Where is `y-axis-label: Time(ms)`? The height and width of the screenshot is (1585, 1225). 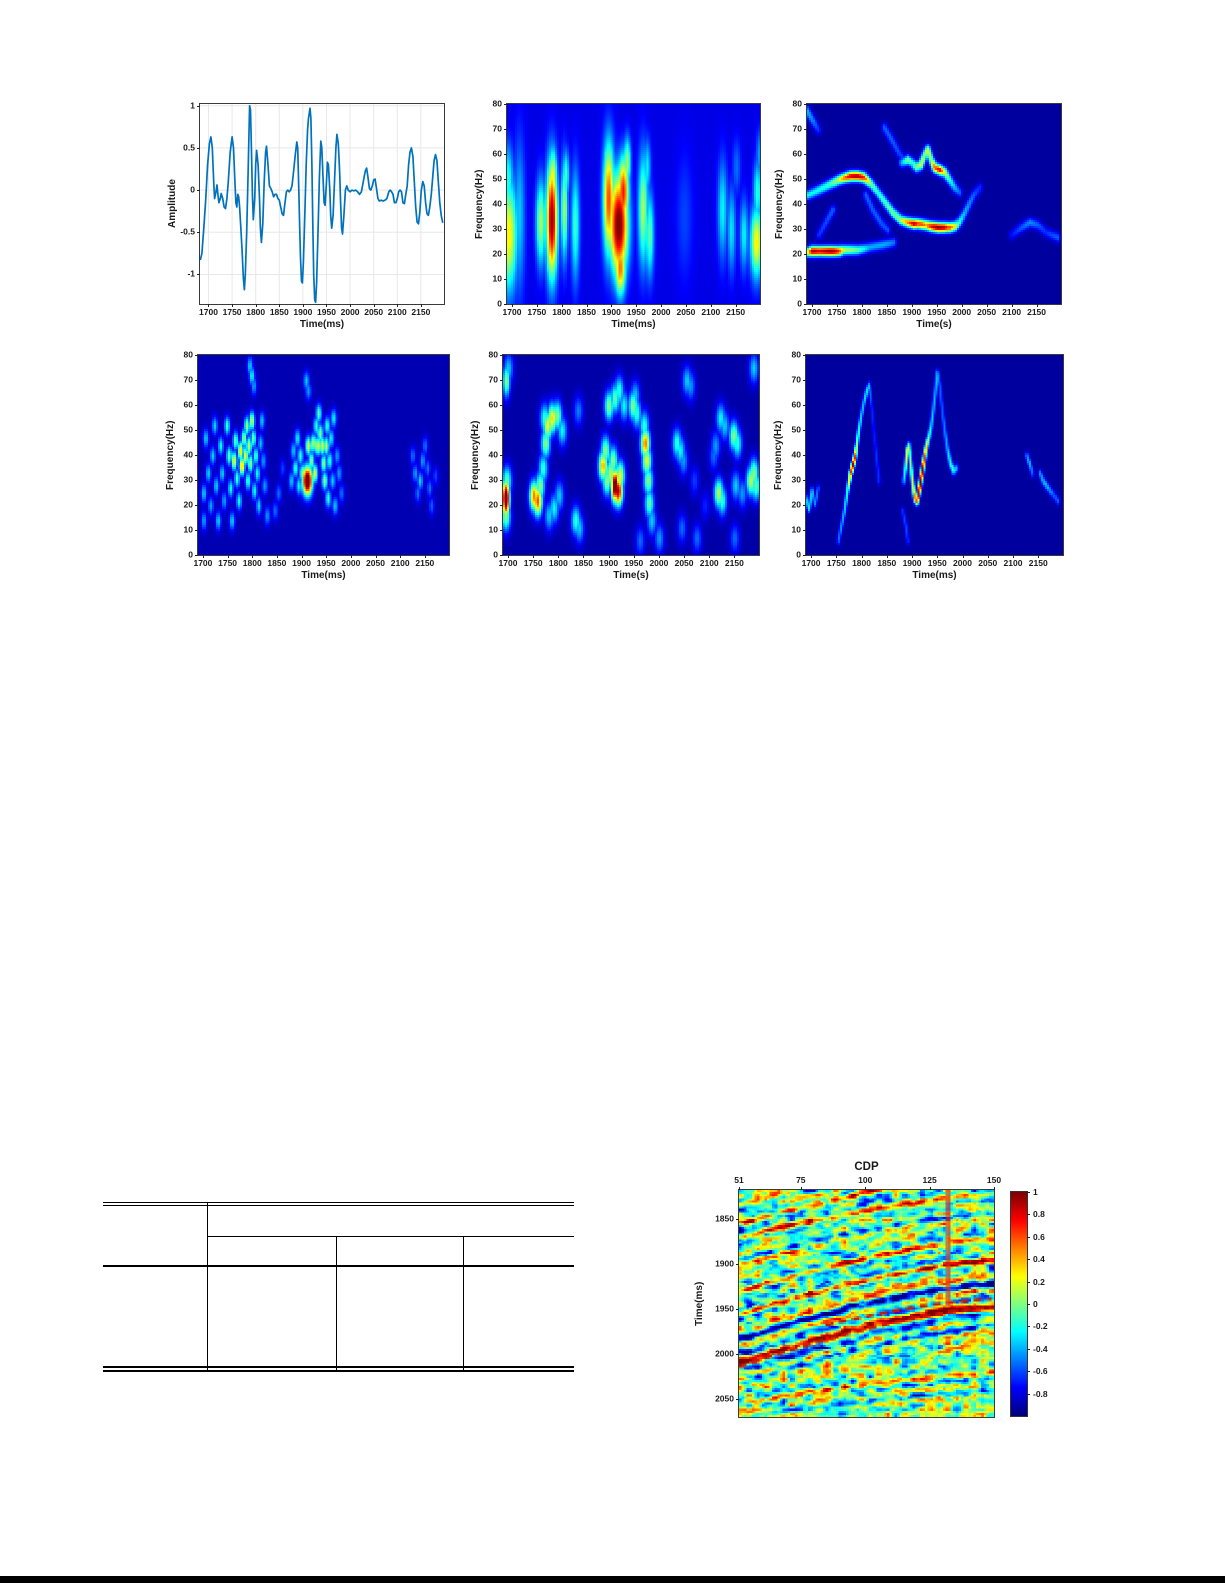
y-axis-label: Time(ms) is located at coordinates (699, 1303).